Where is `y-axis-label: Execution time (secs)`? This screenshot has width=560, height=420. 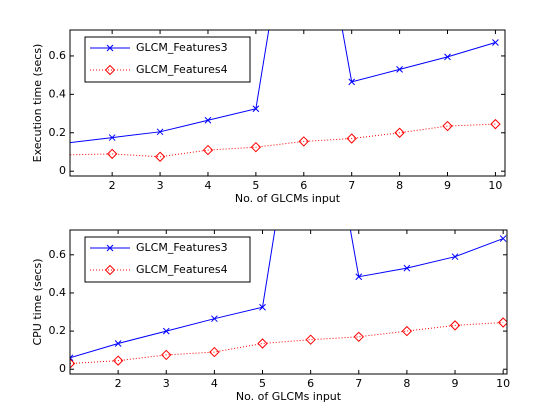 y-axis-label: Execution time (secs) is located at coordinates (37, 103).